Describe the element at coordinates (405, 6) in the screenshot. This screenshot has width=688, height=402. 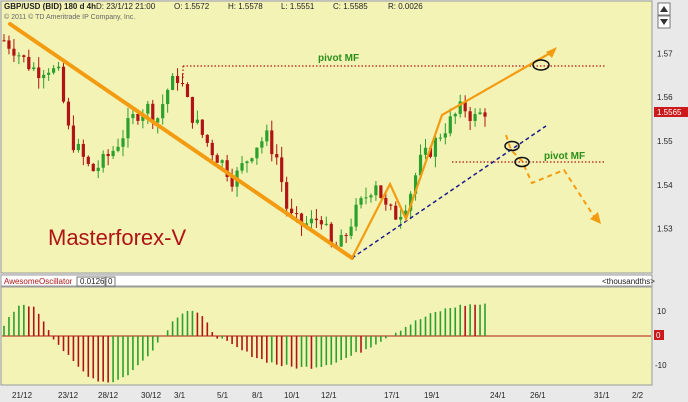
I see `header-change: R: 0.0026` at that location.